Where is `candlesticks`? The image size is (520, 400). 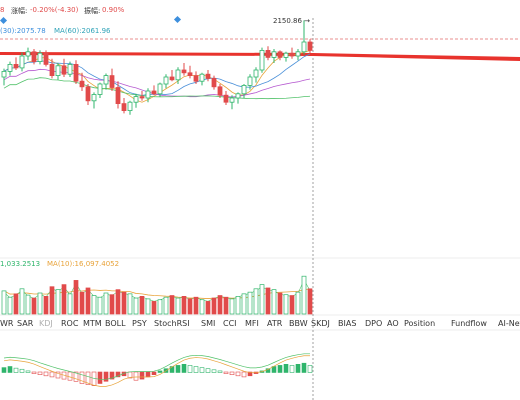 candlesticks is located at coordinates (157, 67).